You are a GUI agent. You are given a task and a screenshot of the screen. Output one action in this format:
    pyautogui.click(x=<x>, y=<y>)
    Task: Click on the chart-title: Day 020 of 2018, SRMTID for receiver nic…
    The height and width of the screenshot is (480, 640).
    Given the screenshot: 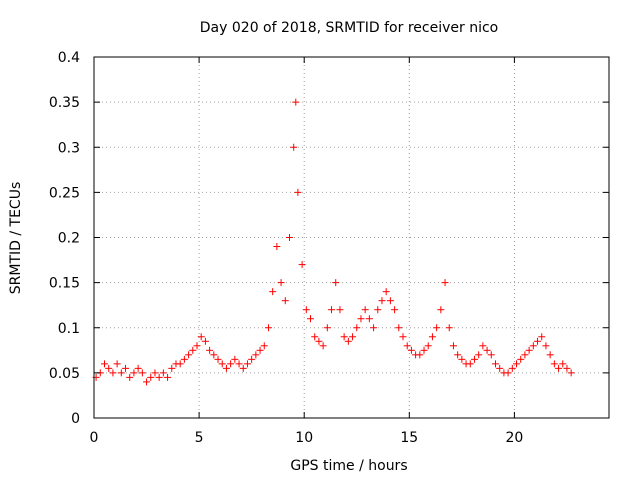 What is the action you would take?
    pyautogui.click(x=349, y=28)
    